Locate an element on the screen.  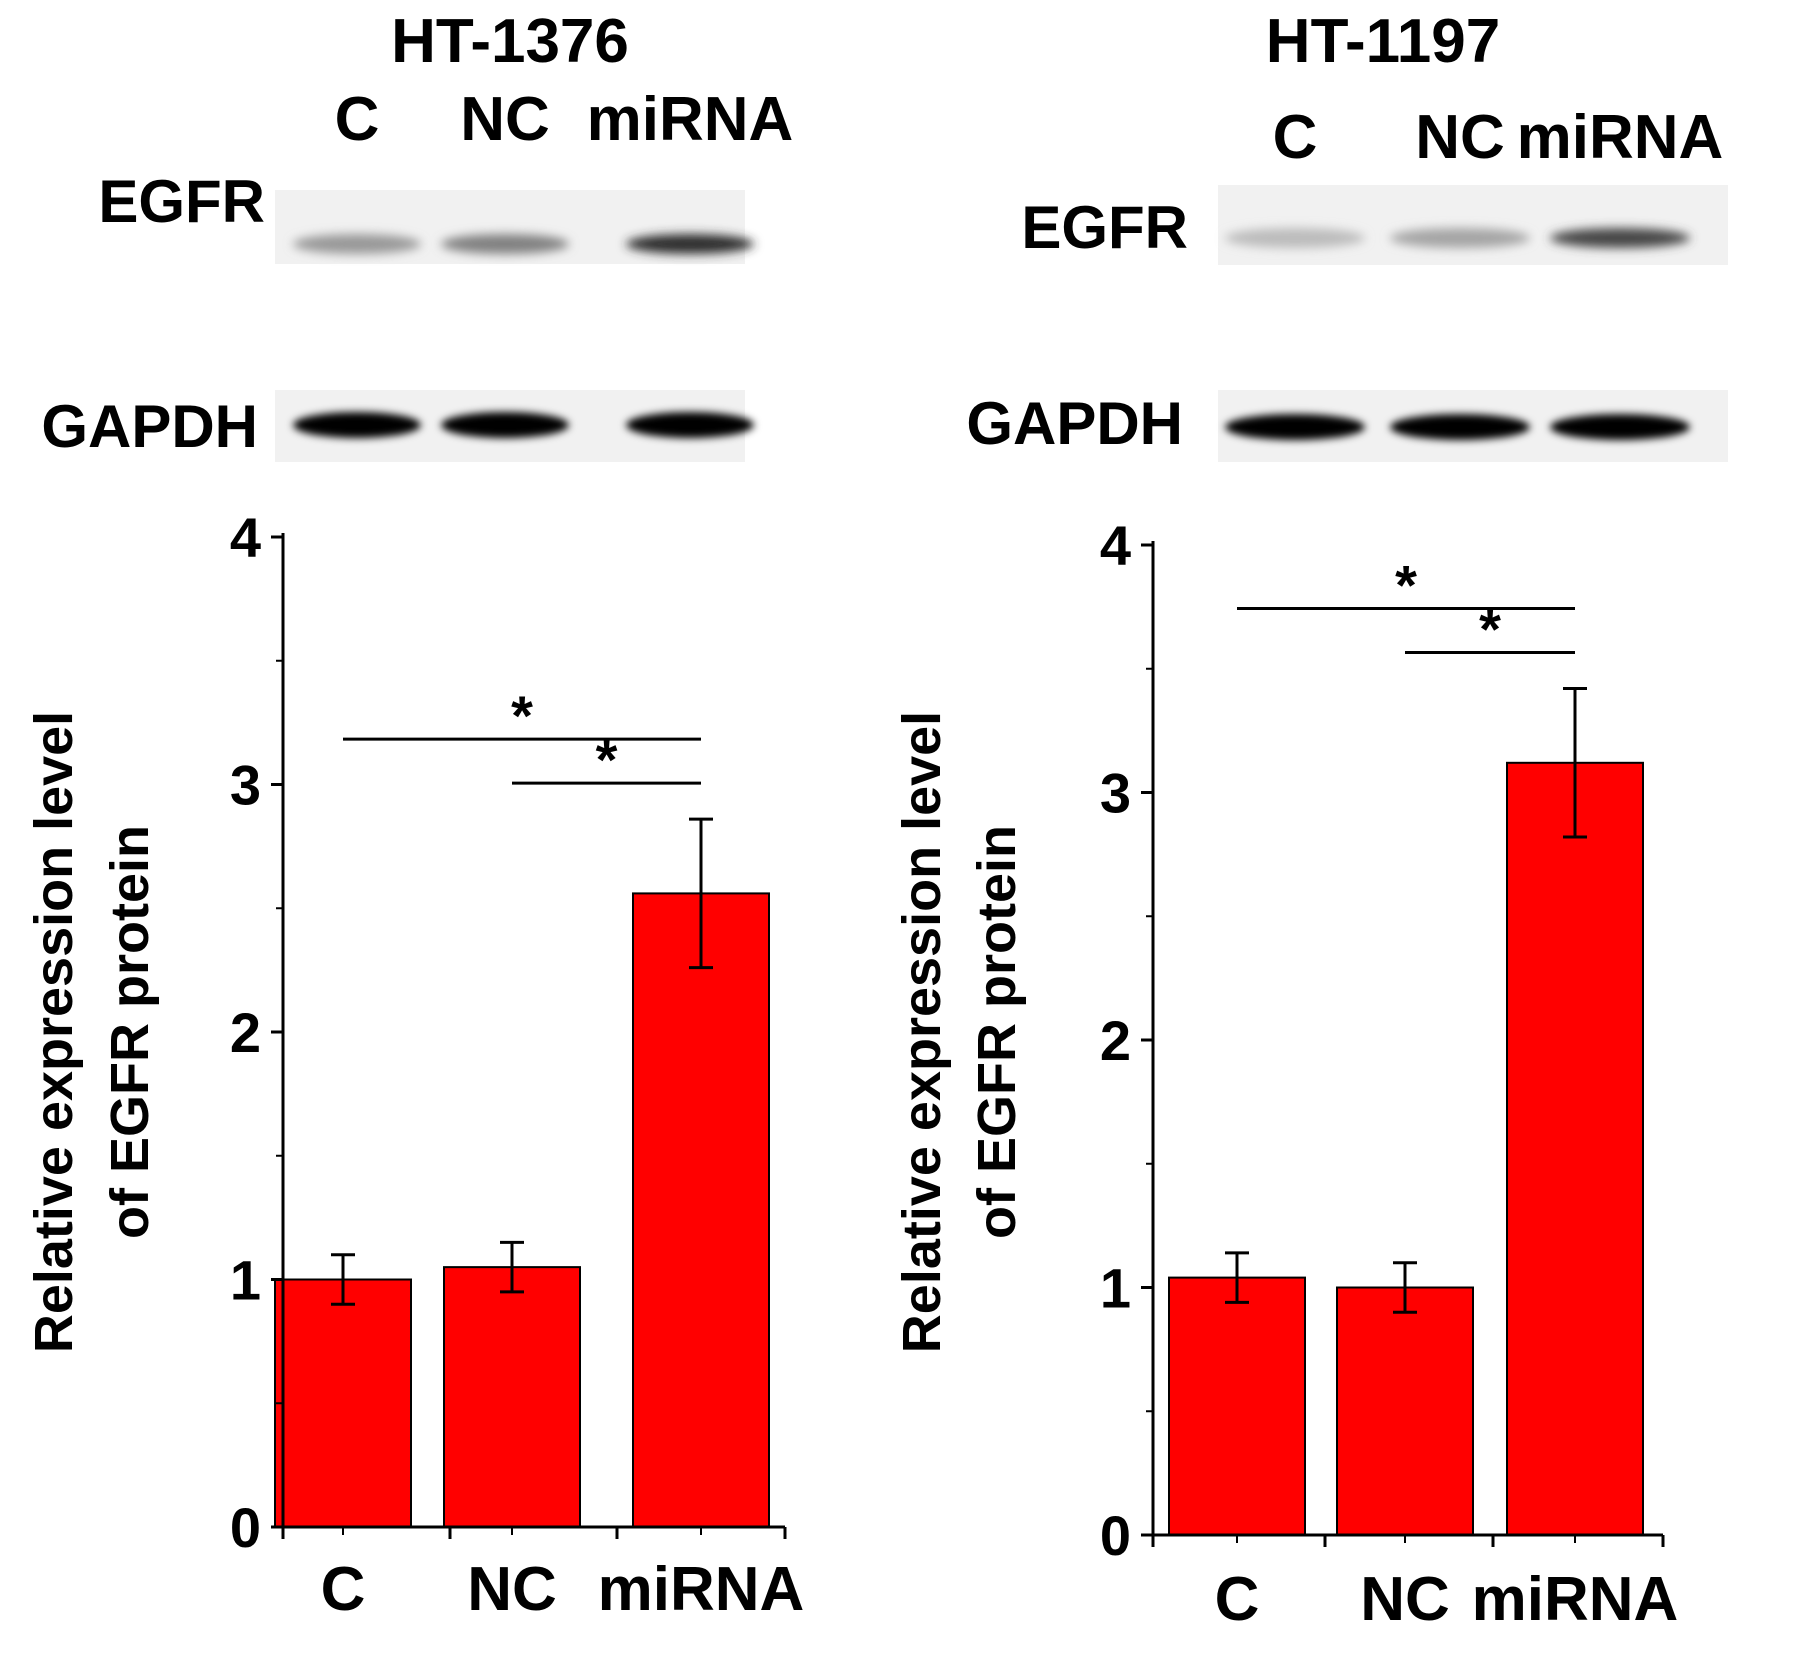
cell-line-title: HT-1197 is located at coordinates (1383, 41).